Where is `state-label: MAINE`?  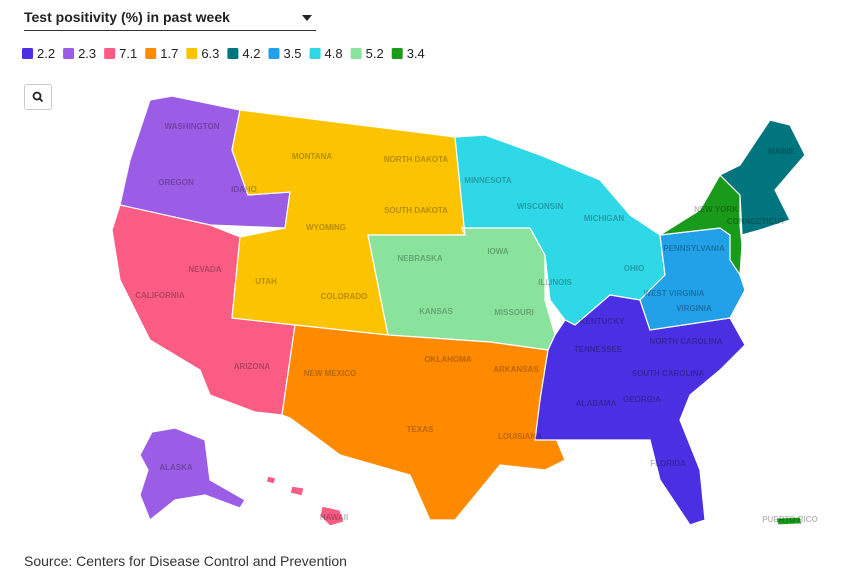
state-label: MAINE is located at coordinates (781, 151).